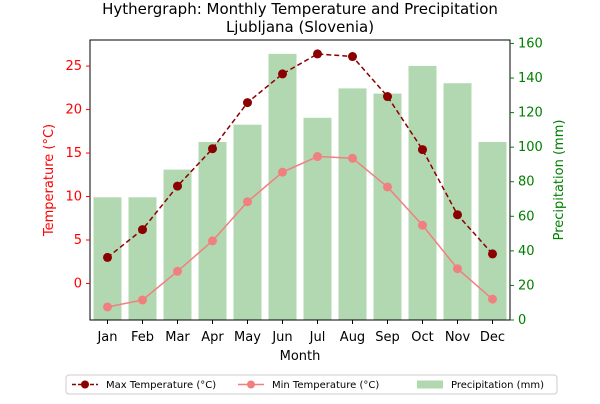 The image size is (600, 404). What do you see at coordinates (142, 337) in the screenshot?
I see `x-tick-label: Feb` at bounding box center [142, 337].